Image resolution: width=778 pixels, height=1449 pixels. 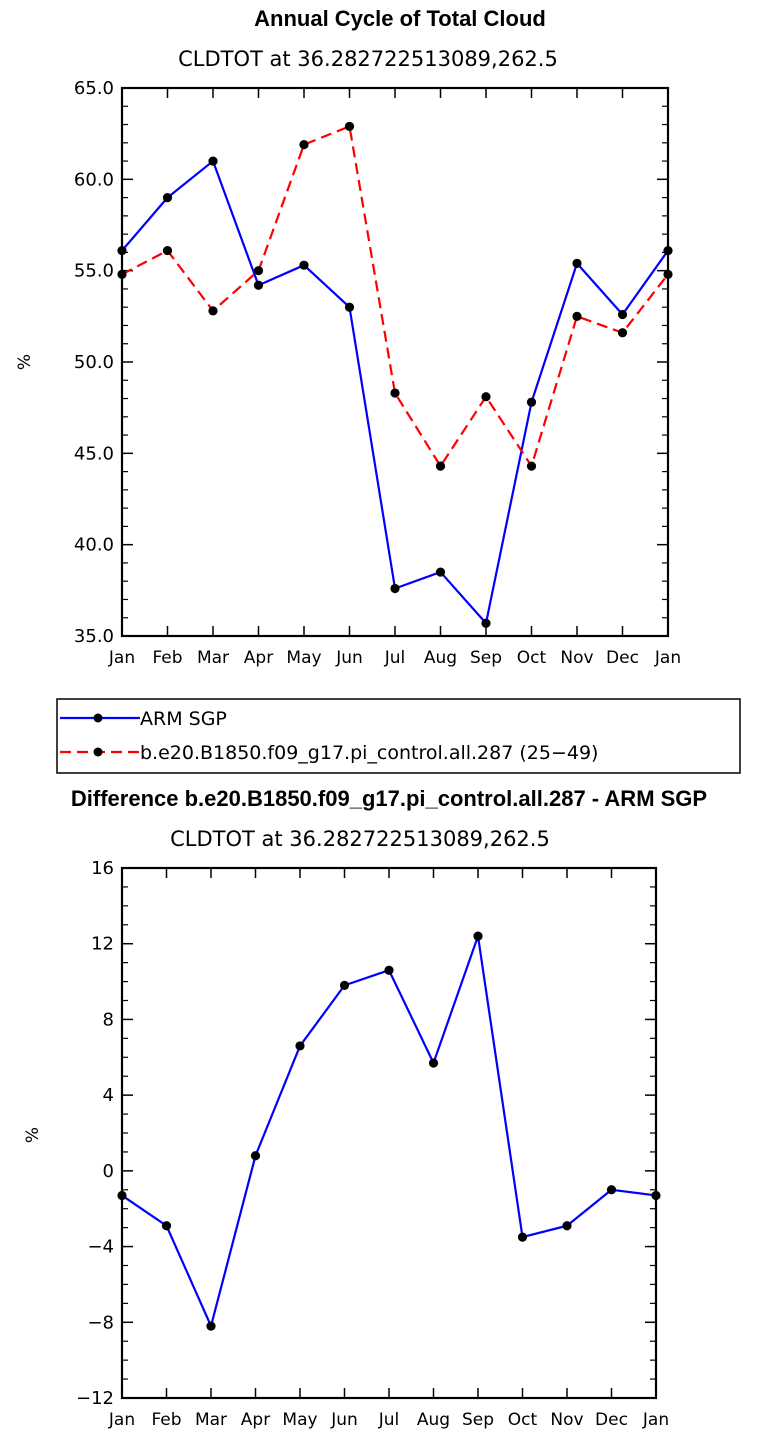 What do you see at coordinates (94, 362) in the screenshot?
I see `y-tick-label: 50.0` at bounding box center [94, 362].